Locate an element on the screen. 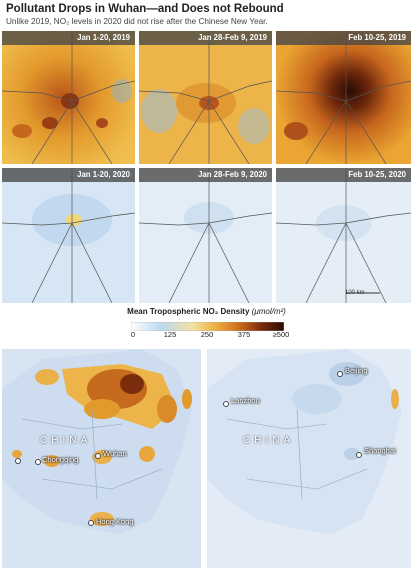  city-marker-chongqing is located at coordinates (38, 462).